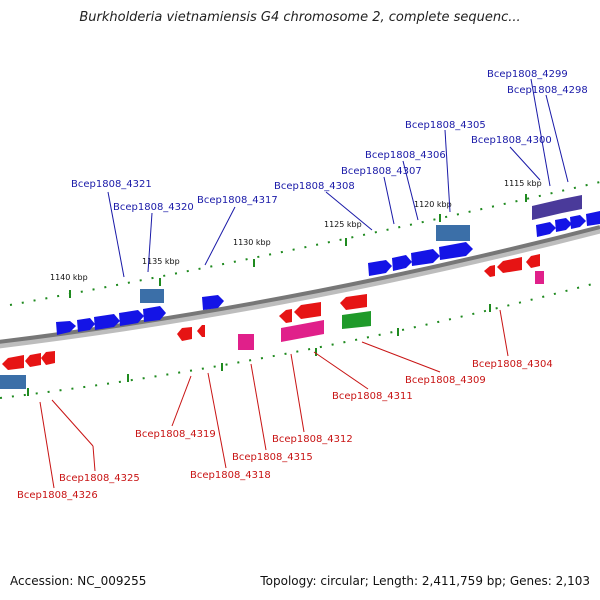 The height and width of the screenshot is (600, 600). What do you see at coordinates (314, 186) in the screenshot?
I see `gene-label: Bcep1808_4308` at bounding box center [314, 186].